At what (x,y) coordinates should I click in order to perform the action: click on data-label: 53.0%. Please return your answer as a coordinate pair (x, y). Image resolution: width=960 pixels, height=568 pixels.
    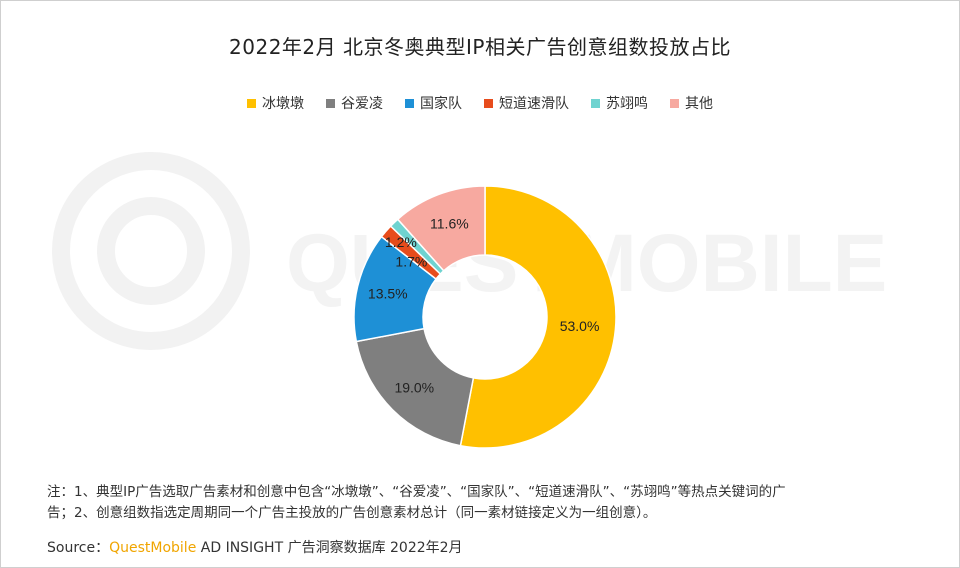
    Looking at the image, I should click on (580, 326).